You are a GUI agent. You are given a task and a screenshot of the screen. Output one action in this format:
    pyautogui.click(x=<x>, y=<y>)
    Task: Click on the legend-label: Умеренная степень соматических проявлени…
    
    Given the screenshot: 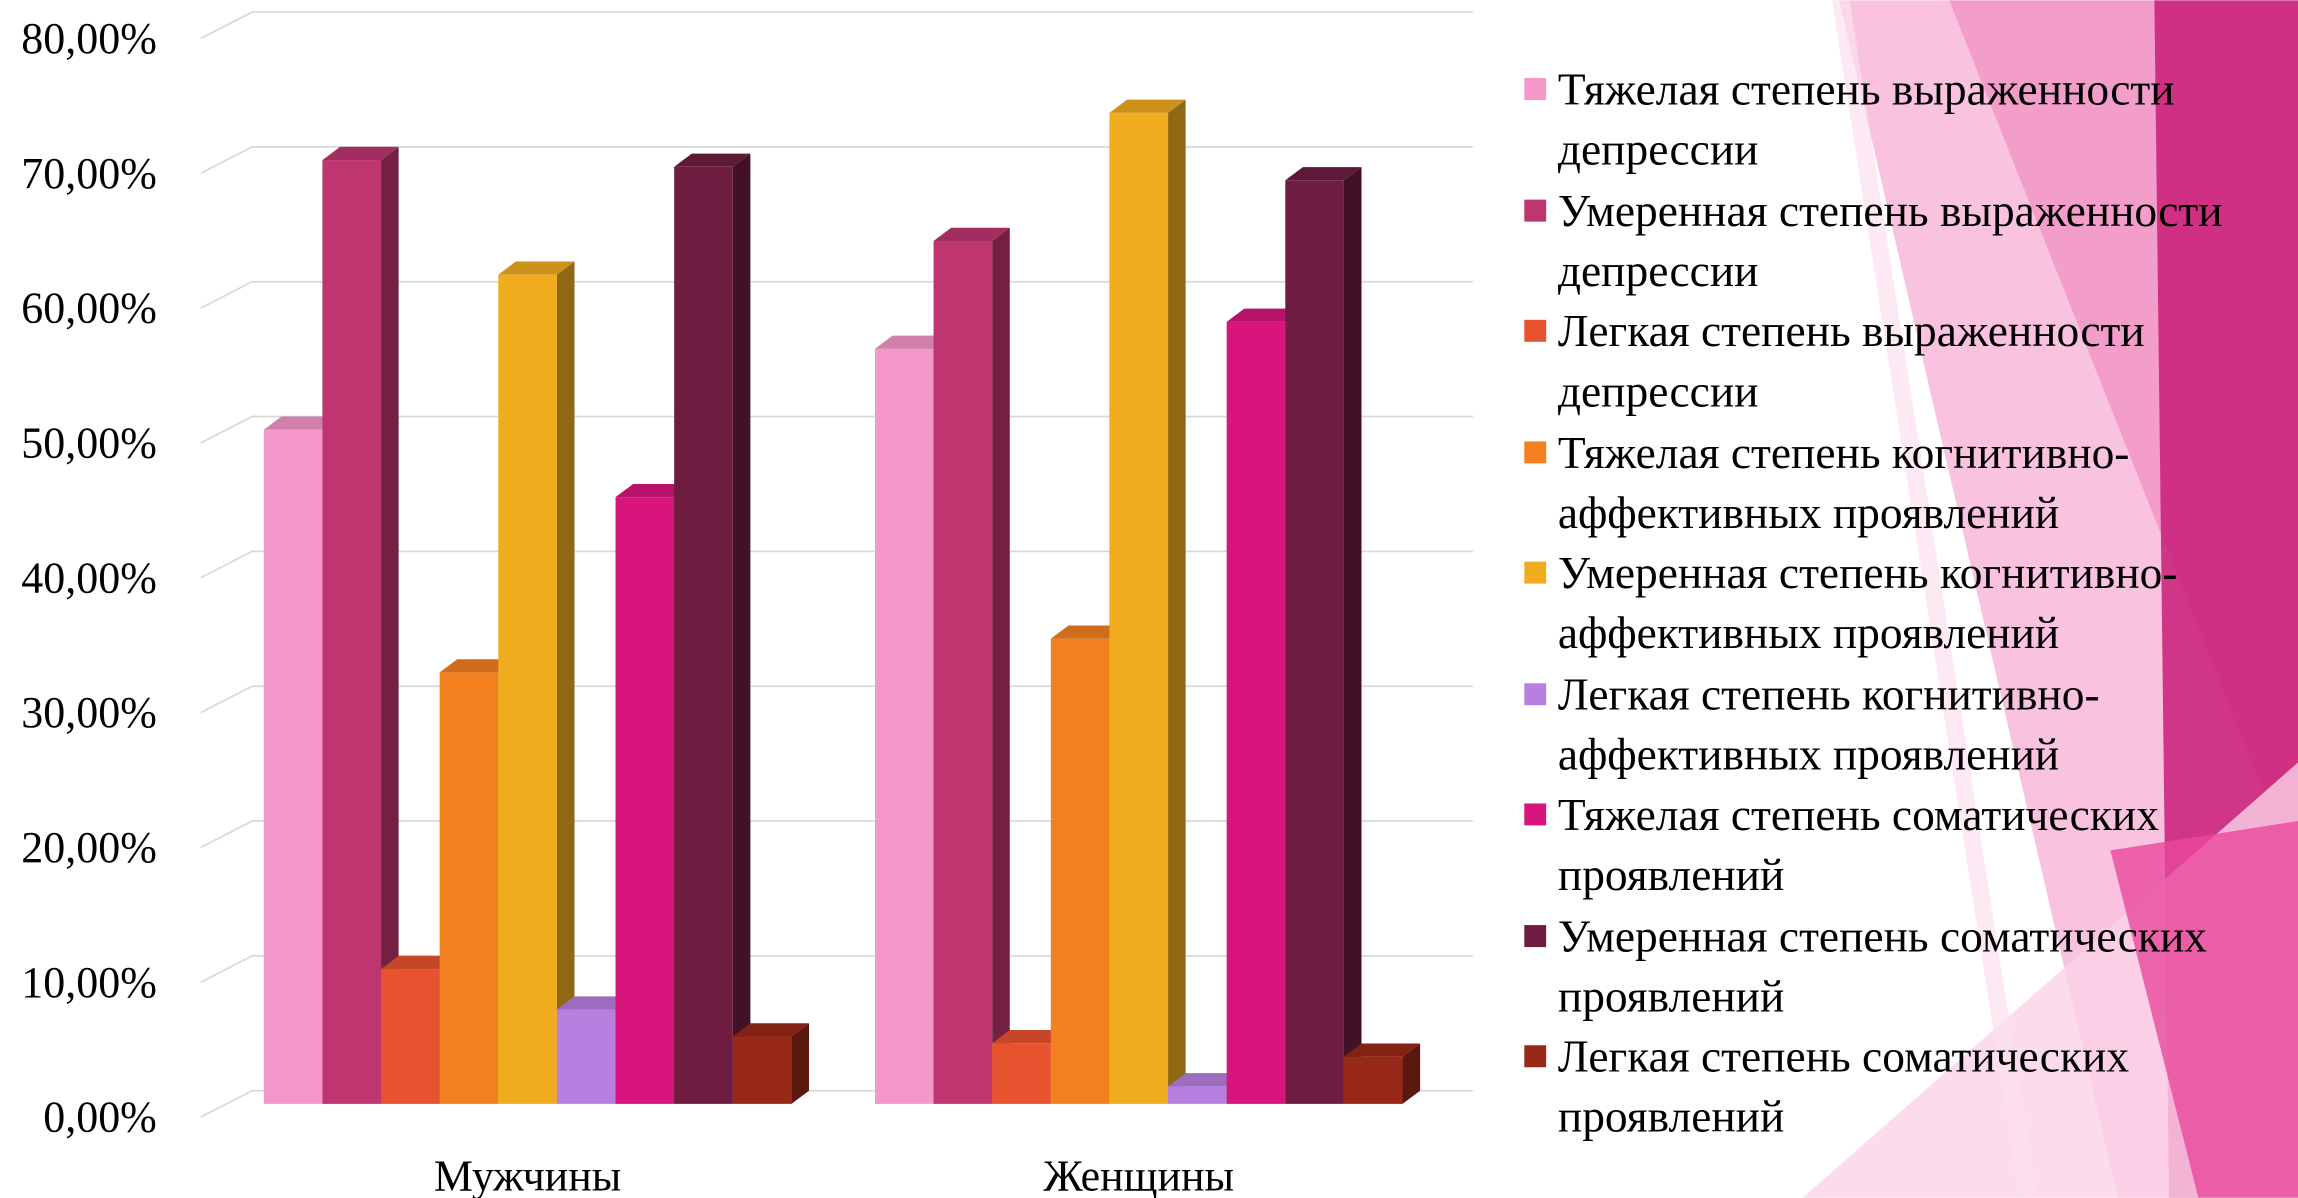 What is the action you would take?
    pyautogui.click(x=1882, y=965)
    